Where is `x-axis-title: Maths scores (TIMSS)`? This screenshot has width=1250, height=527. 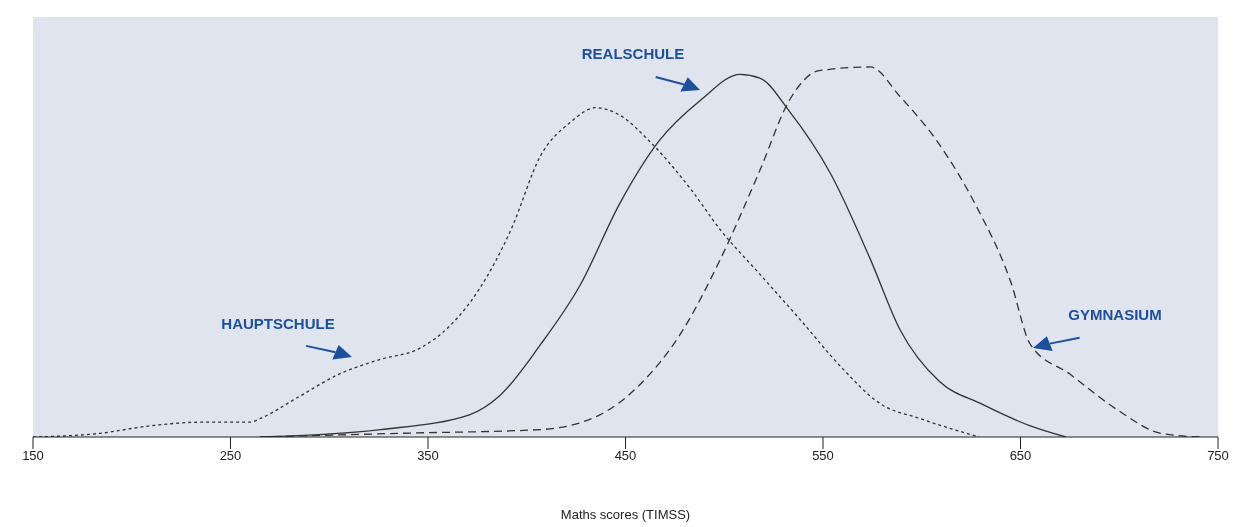 x-axis-title: Maths scores (TIMSS) is located at coordinates (625, 514).